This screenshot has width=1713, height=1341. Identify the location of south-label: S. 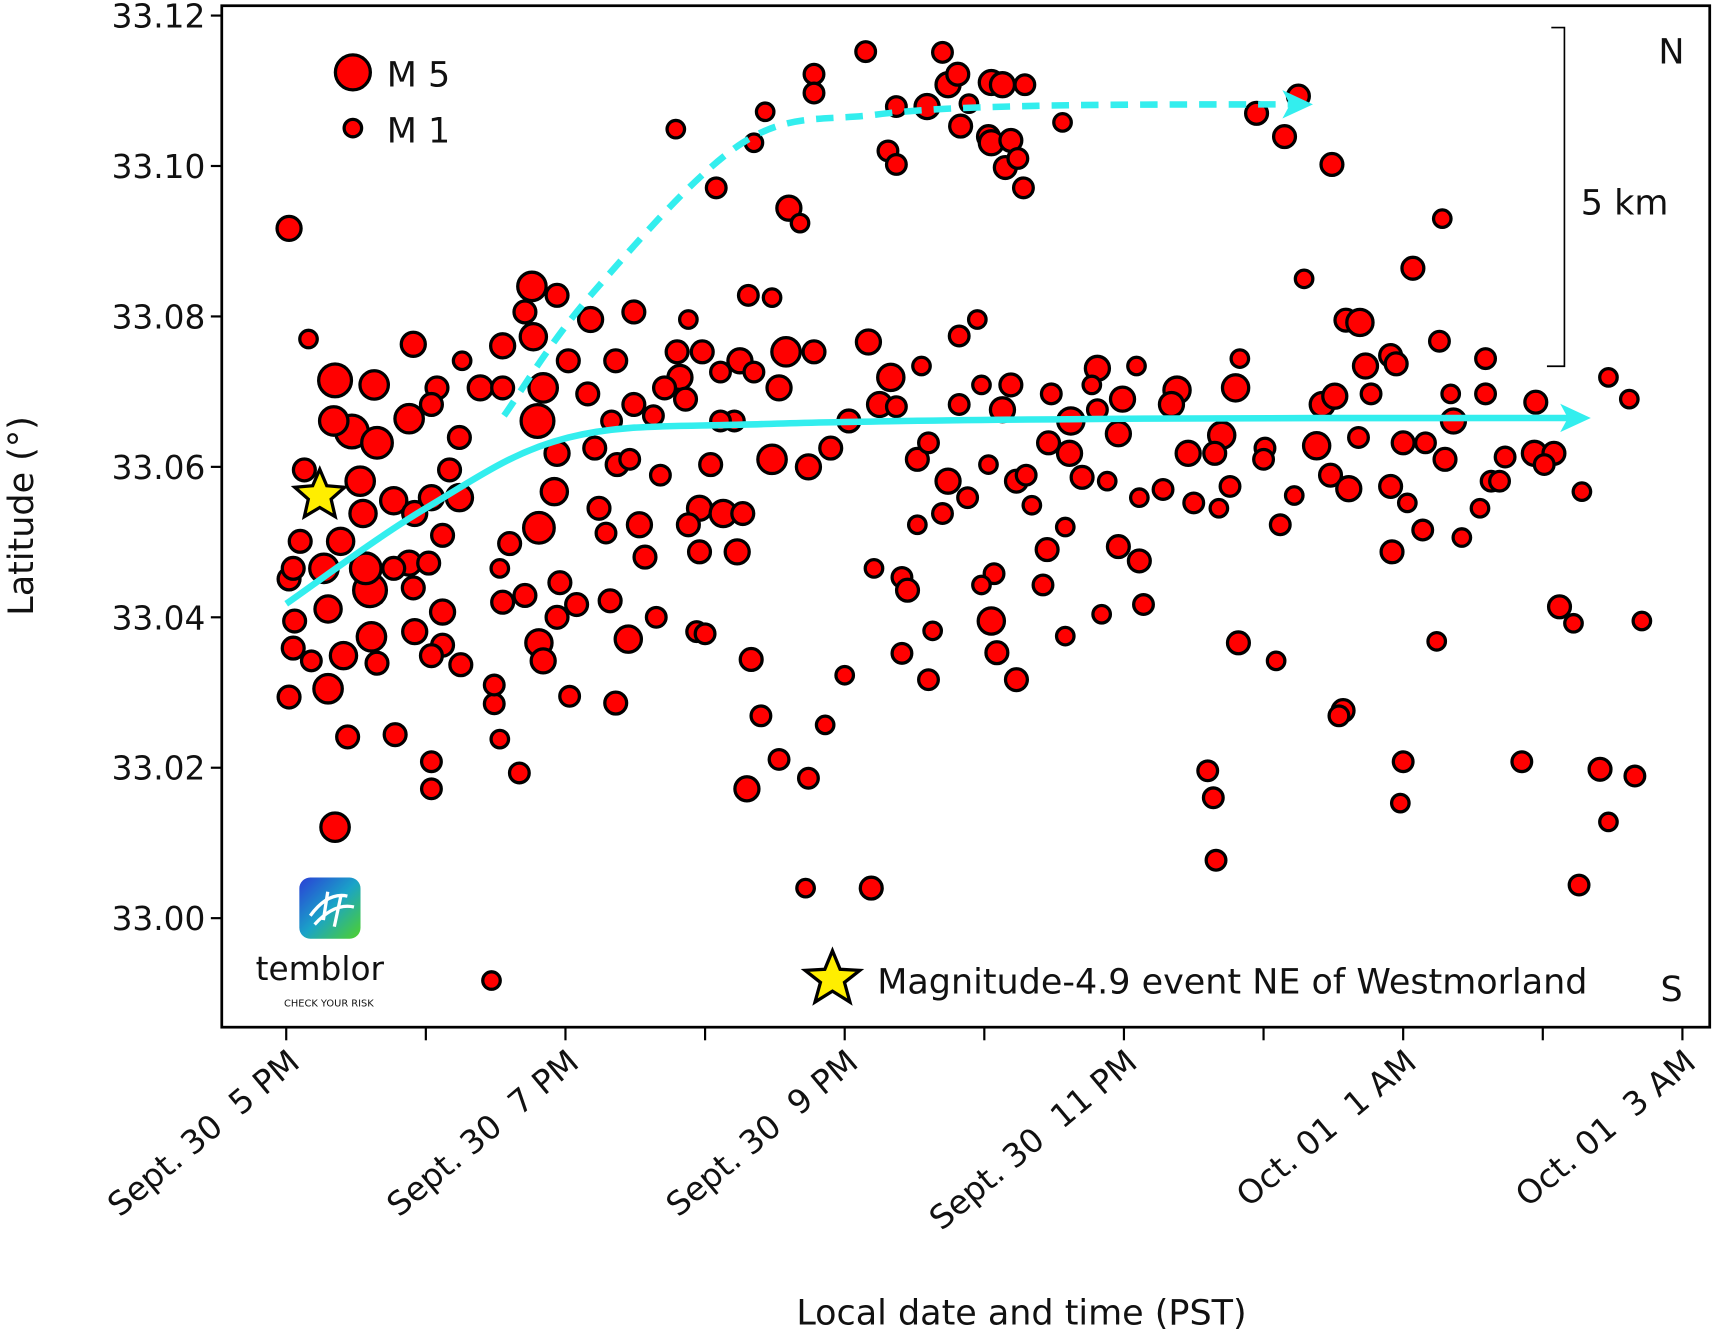
(1672, 990).